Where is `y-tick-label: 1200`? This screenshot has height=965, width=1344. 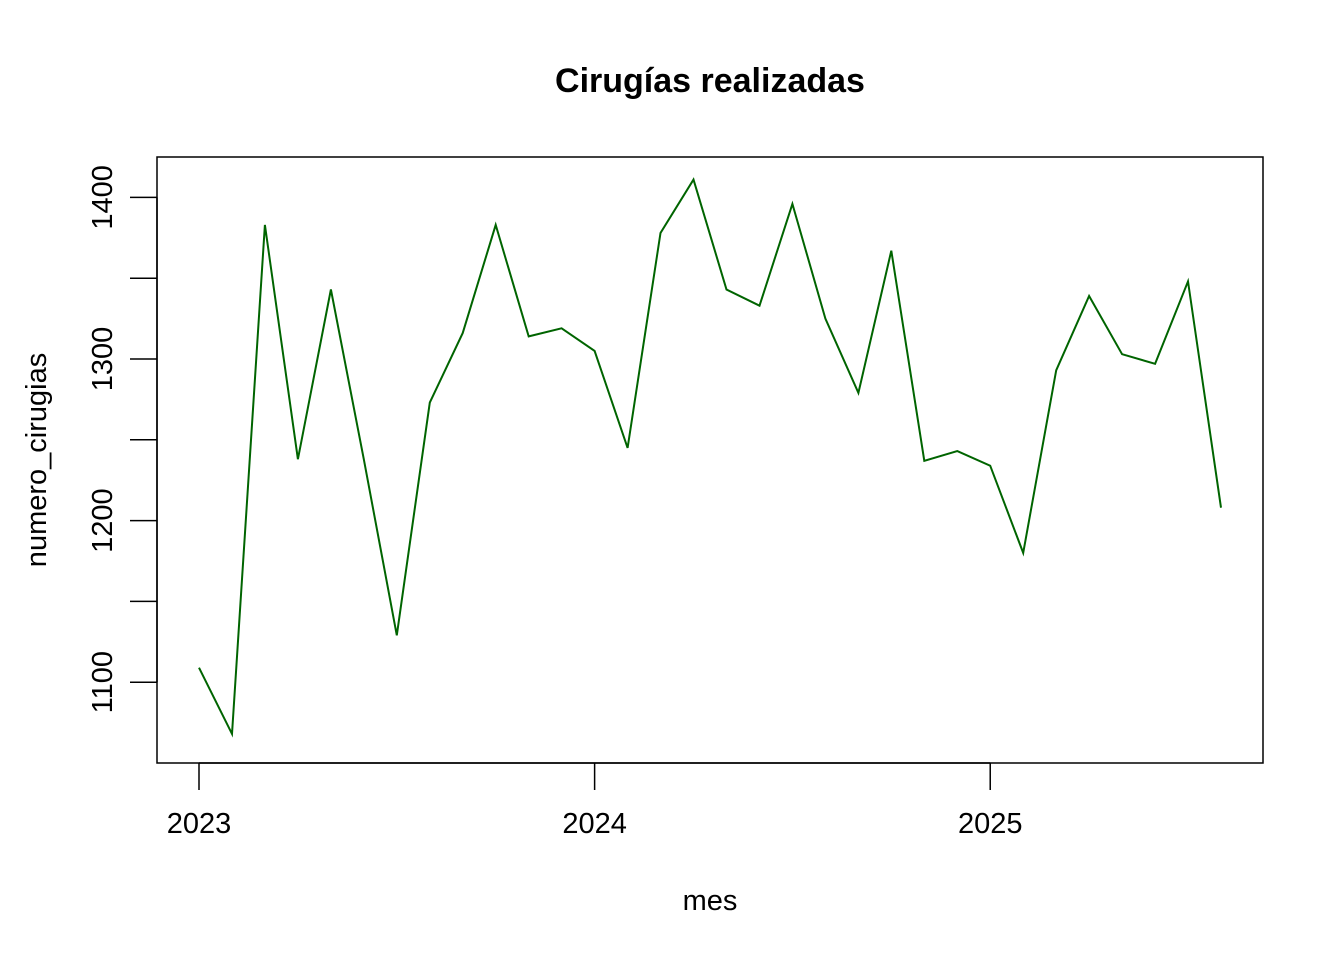
y-tick-label: 1200 is located at coordinates (103, 520).